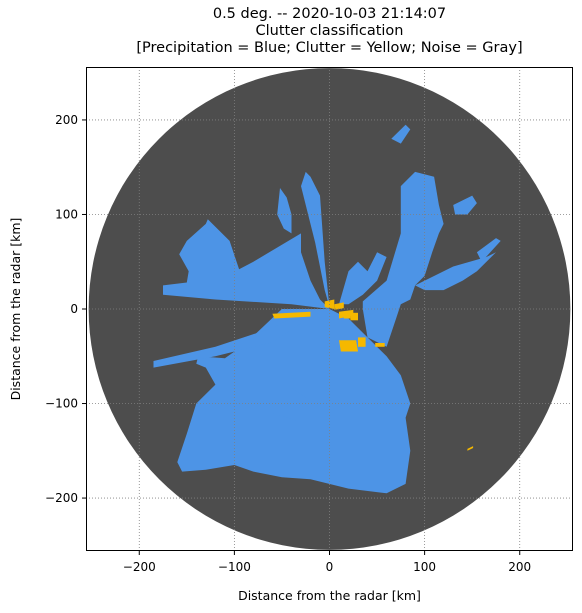 This screenshot has width=582, height=613. Describe the element at coordinates (66, 214) in the screenshot. I see `y-tick-label: 100` at that location.